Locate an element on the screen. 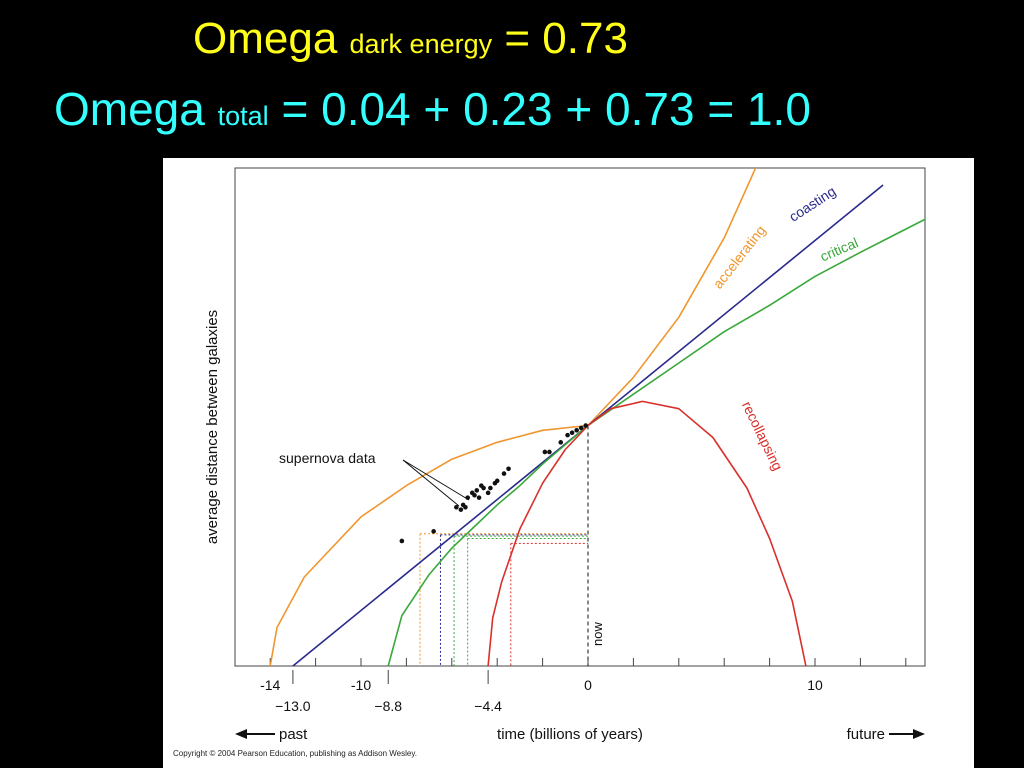 The width and height of the screenshot is (1024, 768). omega-value: = 0.04 + 0.23 + 0.73 = 1.0 is located at coordinates (546, 109).